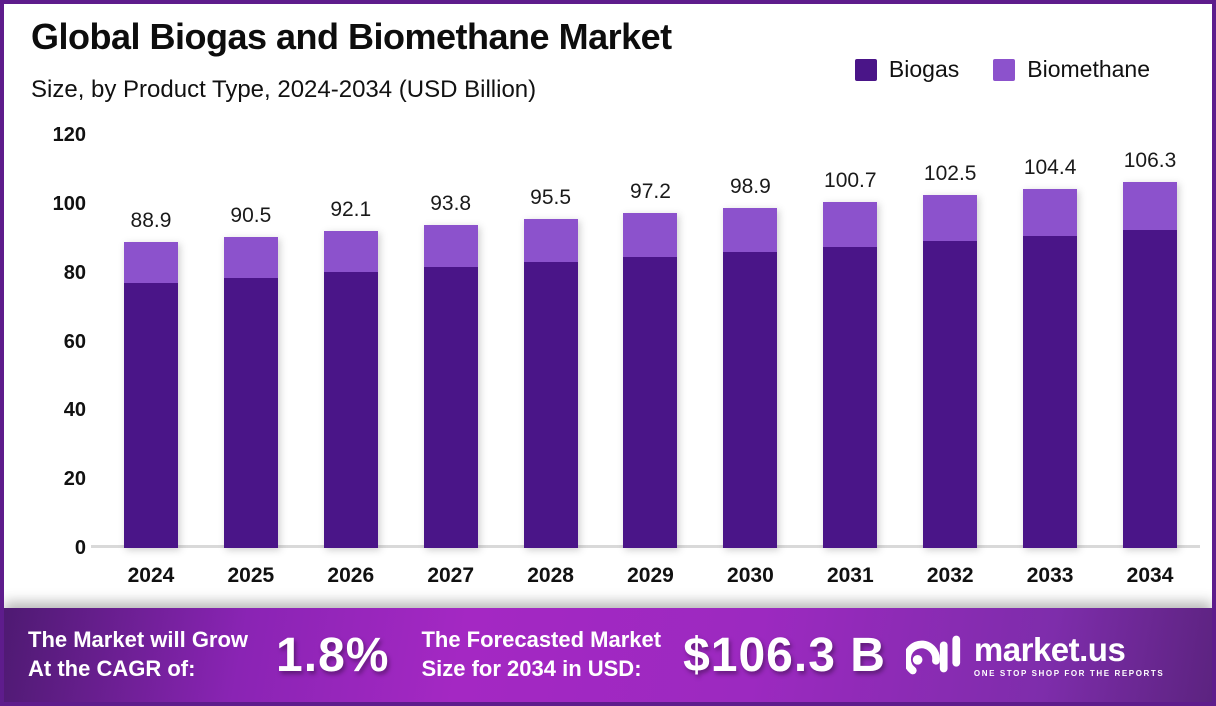  I want to click on bar-2028-biomethane-segment, so click(550, 240).